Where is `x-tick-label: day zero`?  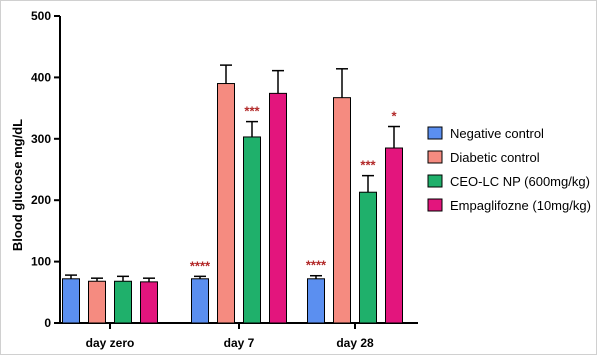 x-tick-label: day zero is located at coordinates (110, 343).